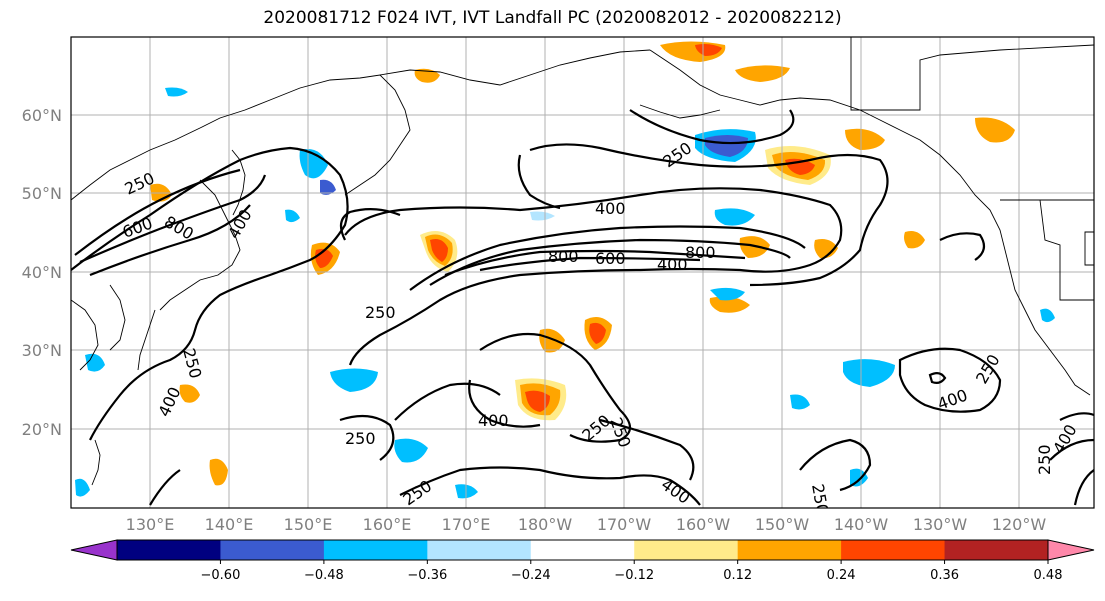  Describe the element at coordinates (624, 524) in the screenshot. I see `lon-label: 170°W` at that location.